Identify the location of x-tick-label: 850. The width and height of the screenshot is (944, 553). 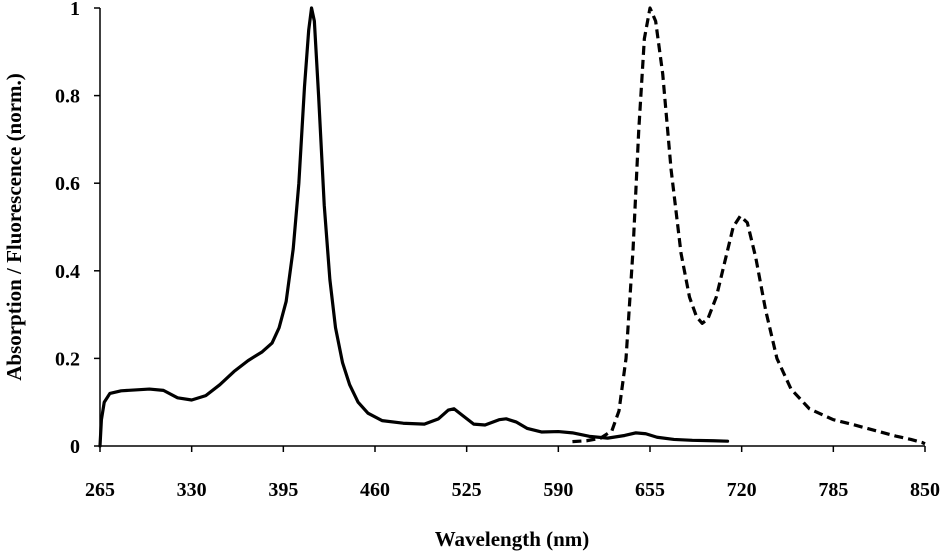
(925, 490).